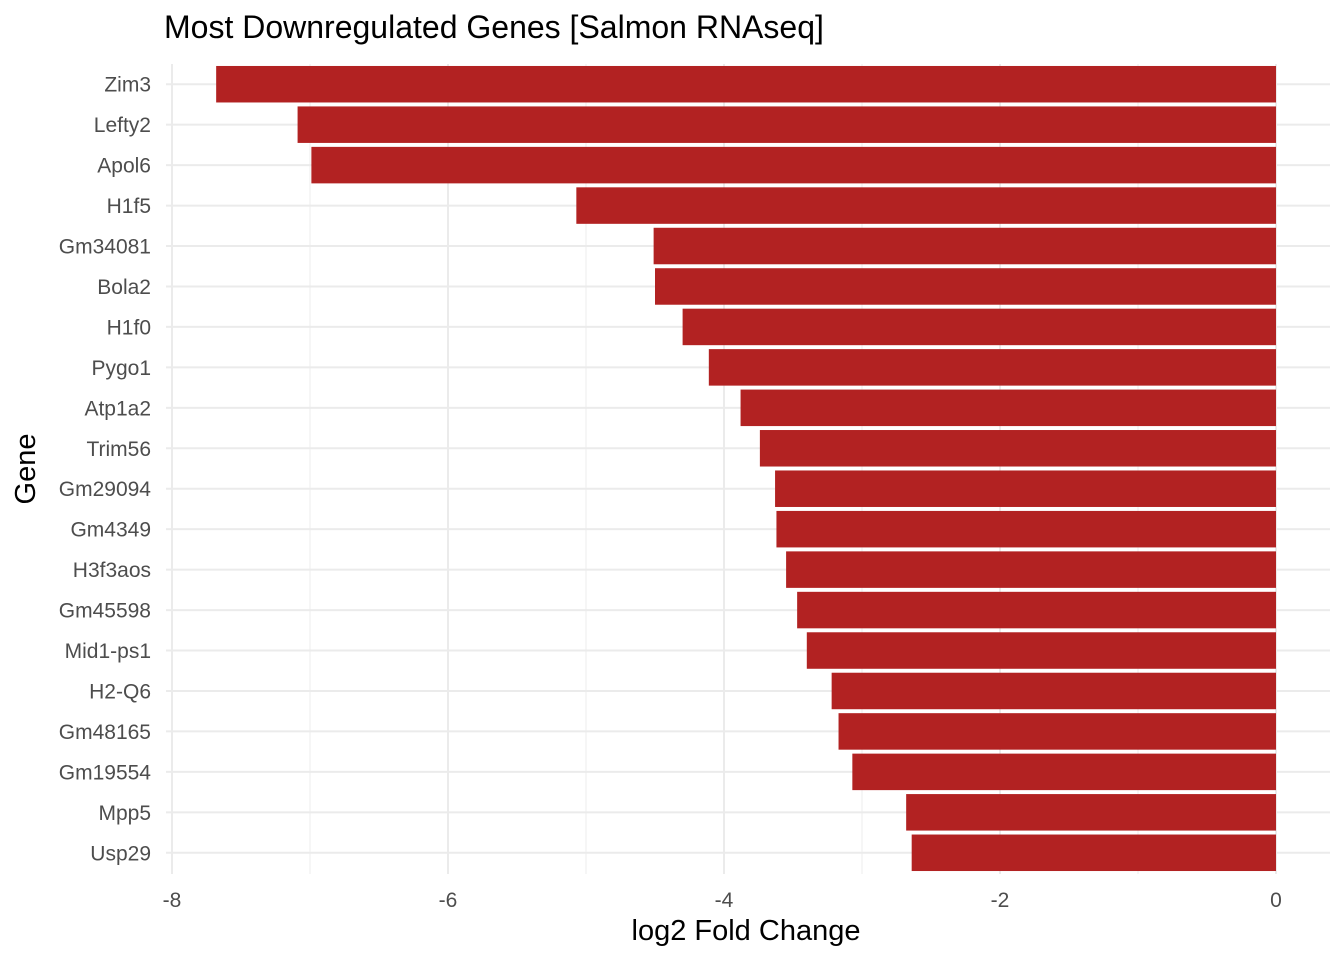  Describe the element at coordinates (122, 125) in the screenshot. I see `y-tick-label: Lefty2` at that location.